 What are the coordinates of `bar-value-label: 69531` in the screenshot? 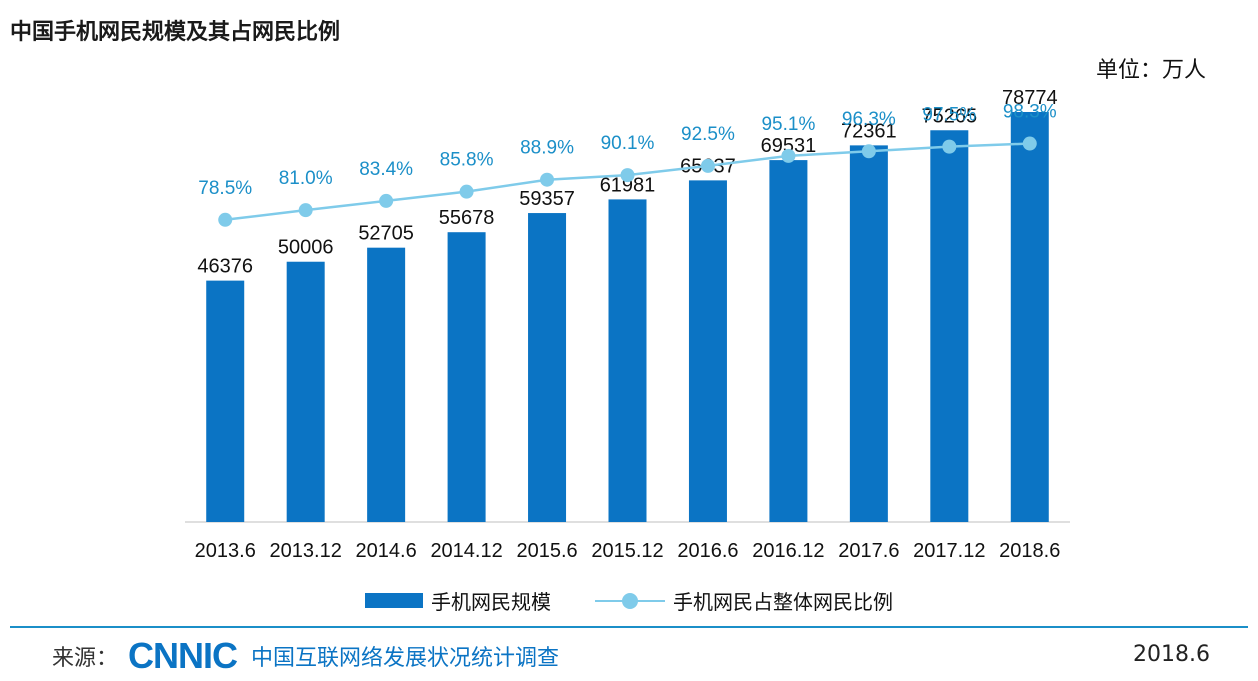 It's located at (789, 146).